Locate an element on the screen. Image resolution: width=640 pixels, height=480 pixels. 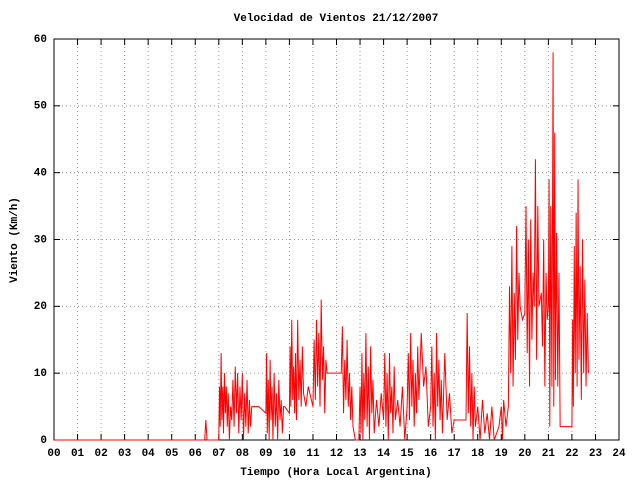
x-tick-label: 07 is located at coordinates (218, 454).